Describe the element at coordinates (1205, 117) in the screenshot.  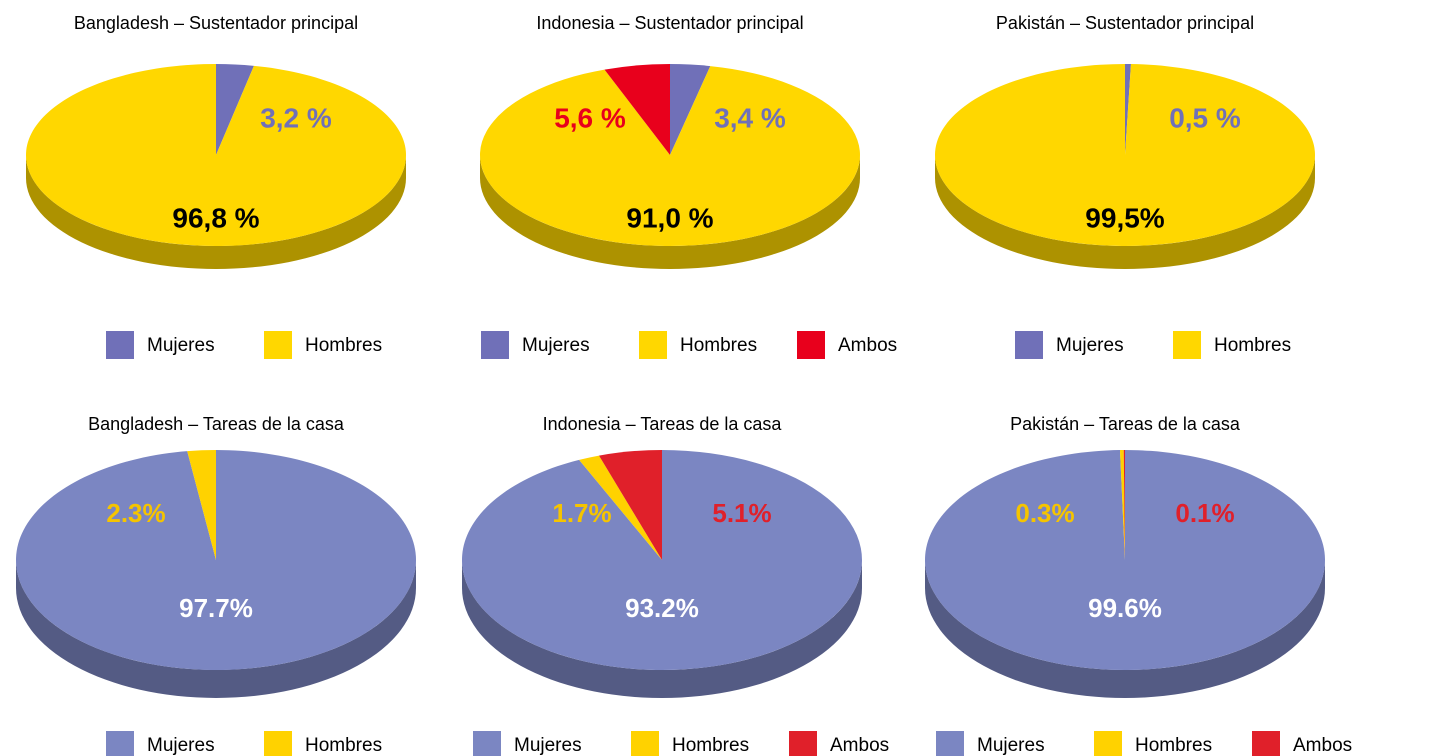
I see `value-label: 0,5 %` at that location.